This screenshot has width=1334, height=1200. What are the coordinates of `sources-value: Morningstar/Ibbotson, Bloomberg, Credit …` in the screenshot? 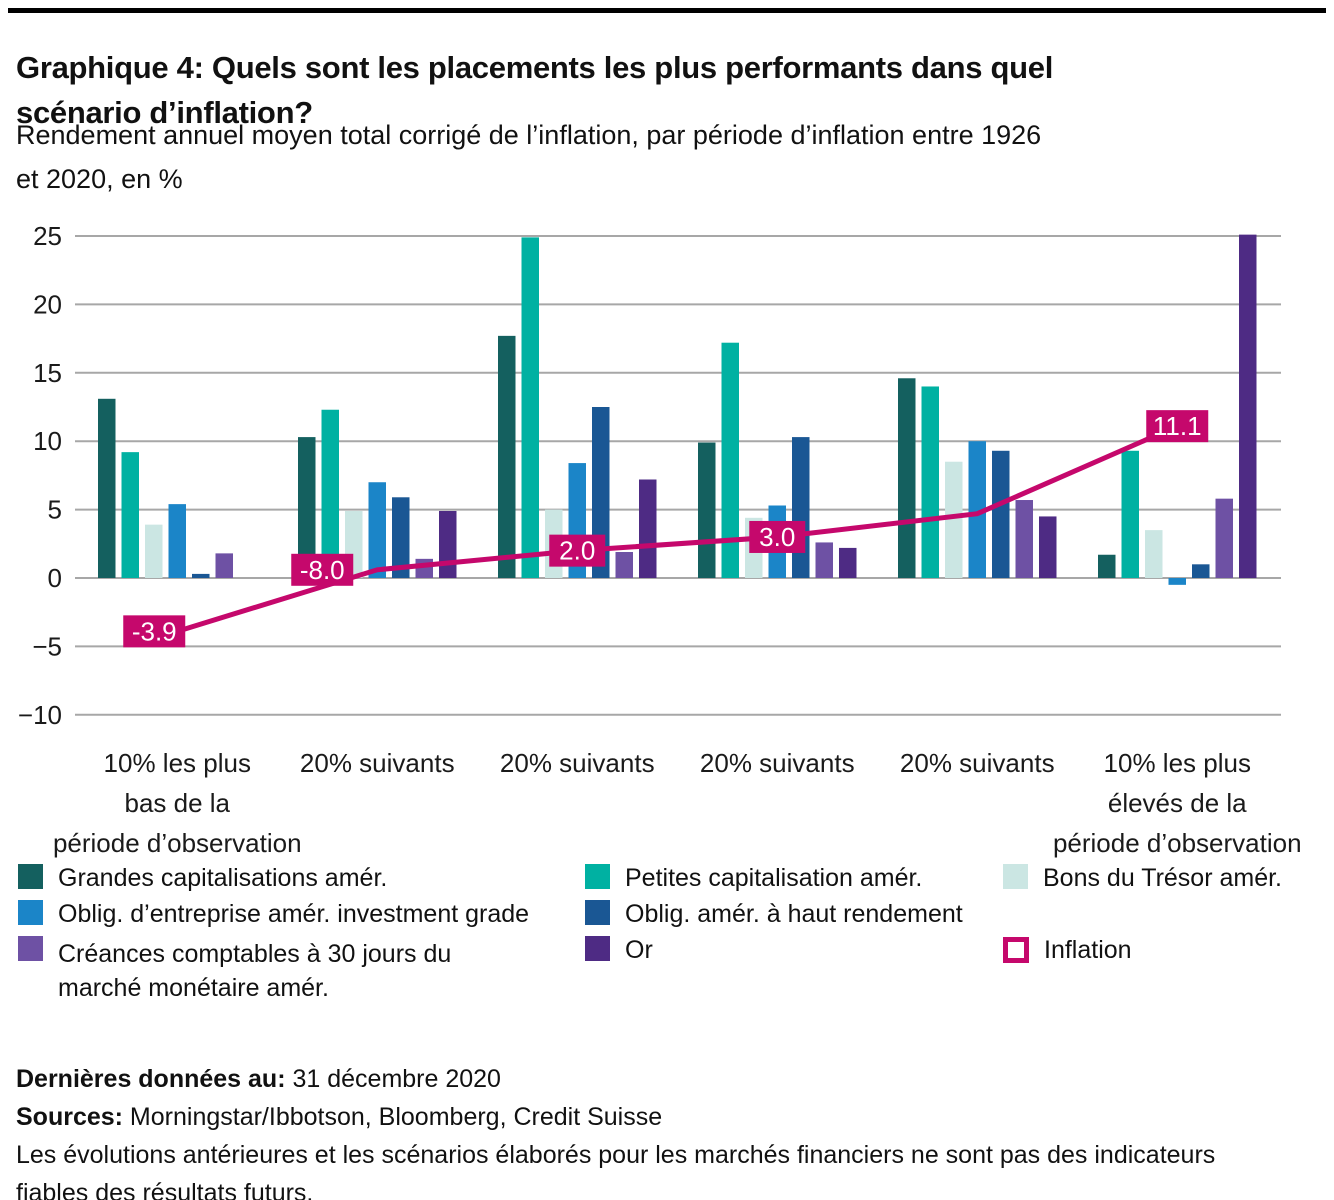 It's located at (392, 1117).